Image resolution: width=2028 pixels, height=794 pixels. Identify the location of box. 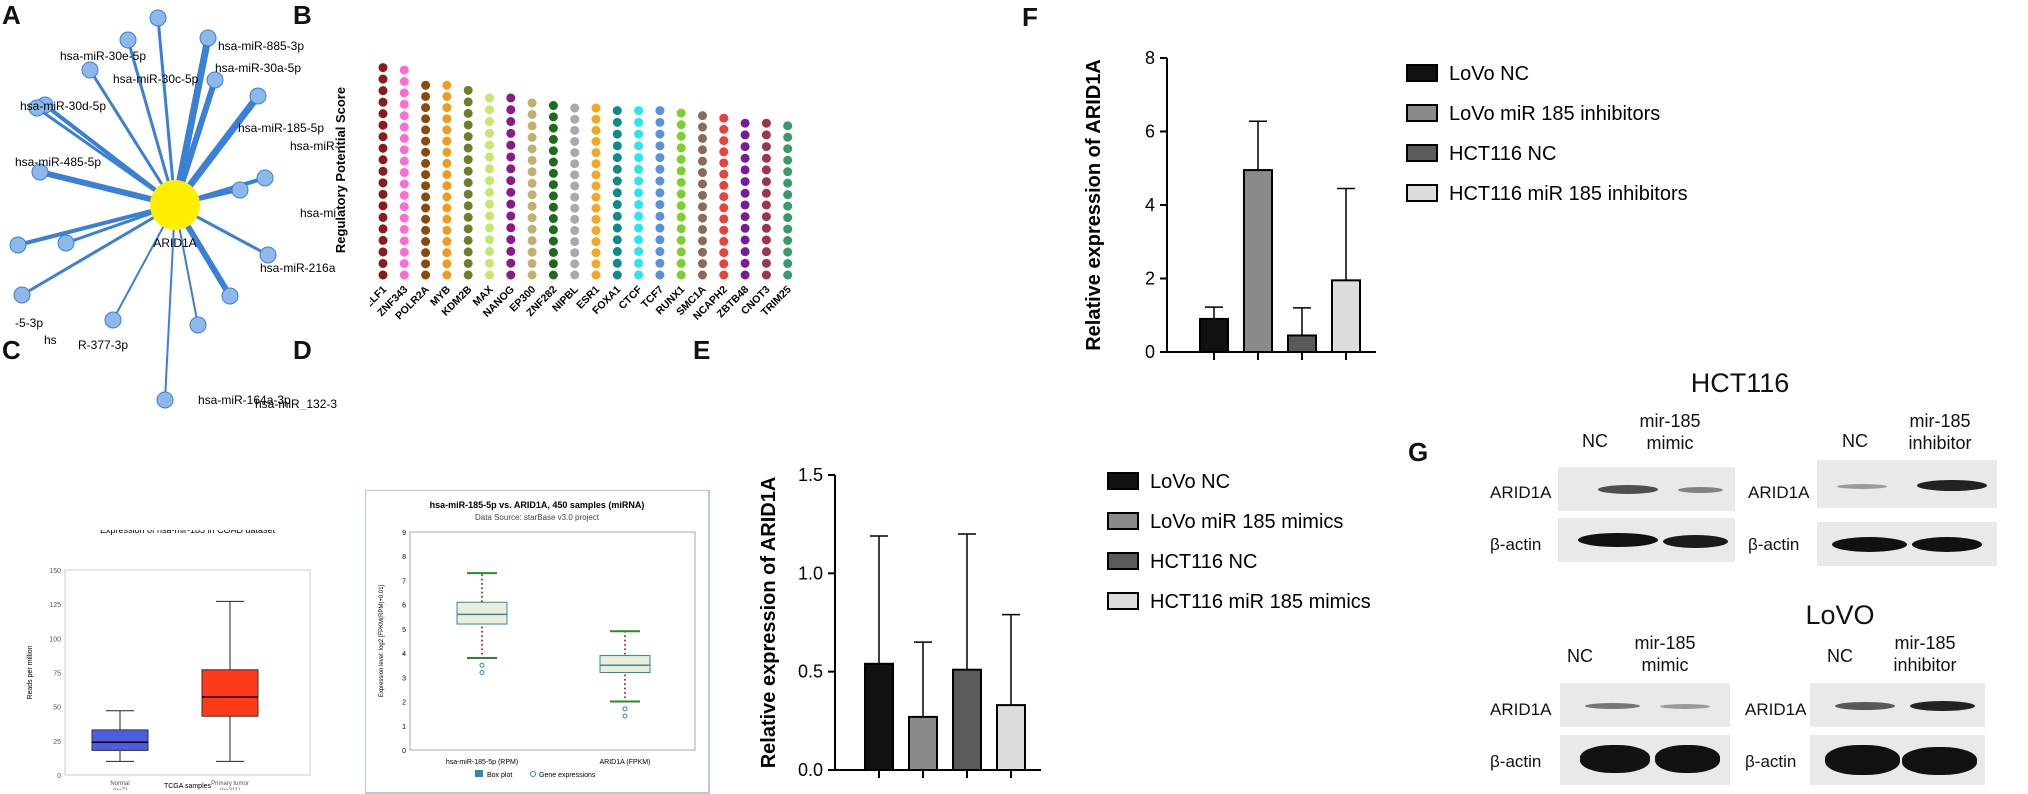
(230, 693).